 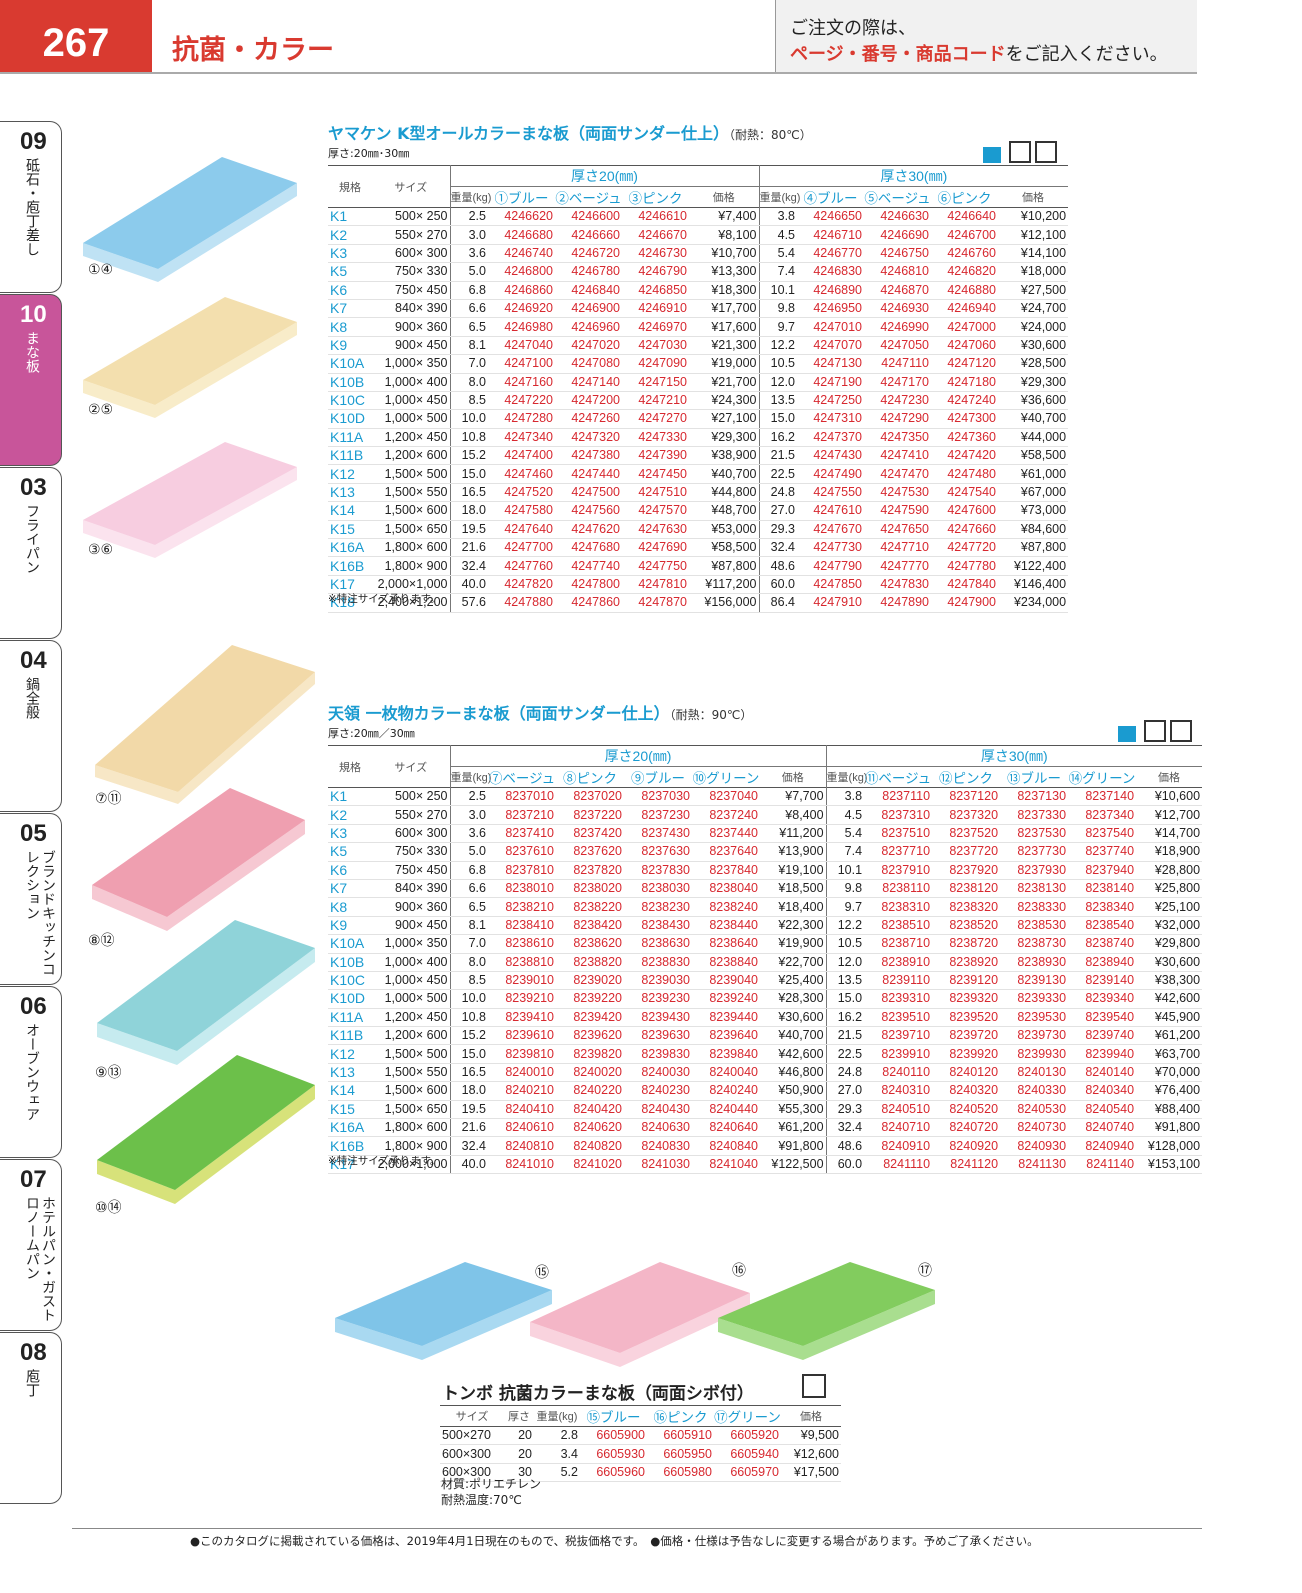 What do you see at coordinates (1034, 815) in the screenshot?
I see `table-cell: 8237330` at bounding box center [1034, 815].